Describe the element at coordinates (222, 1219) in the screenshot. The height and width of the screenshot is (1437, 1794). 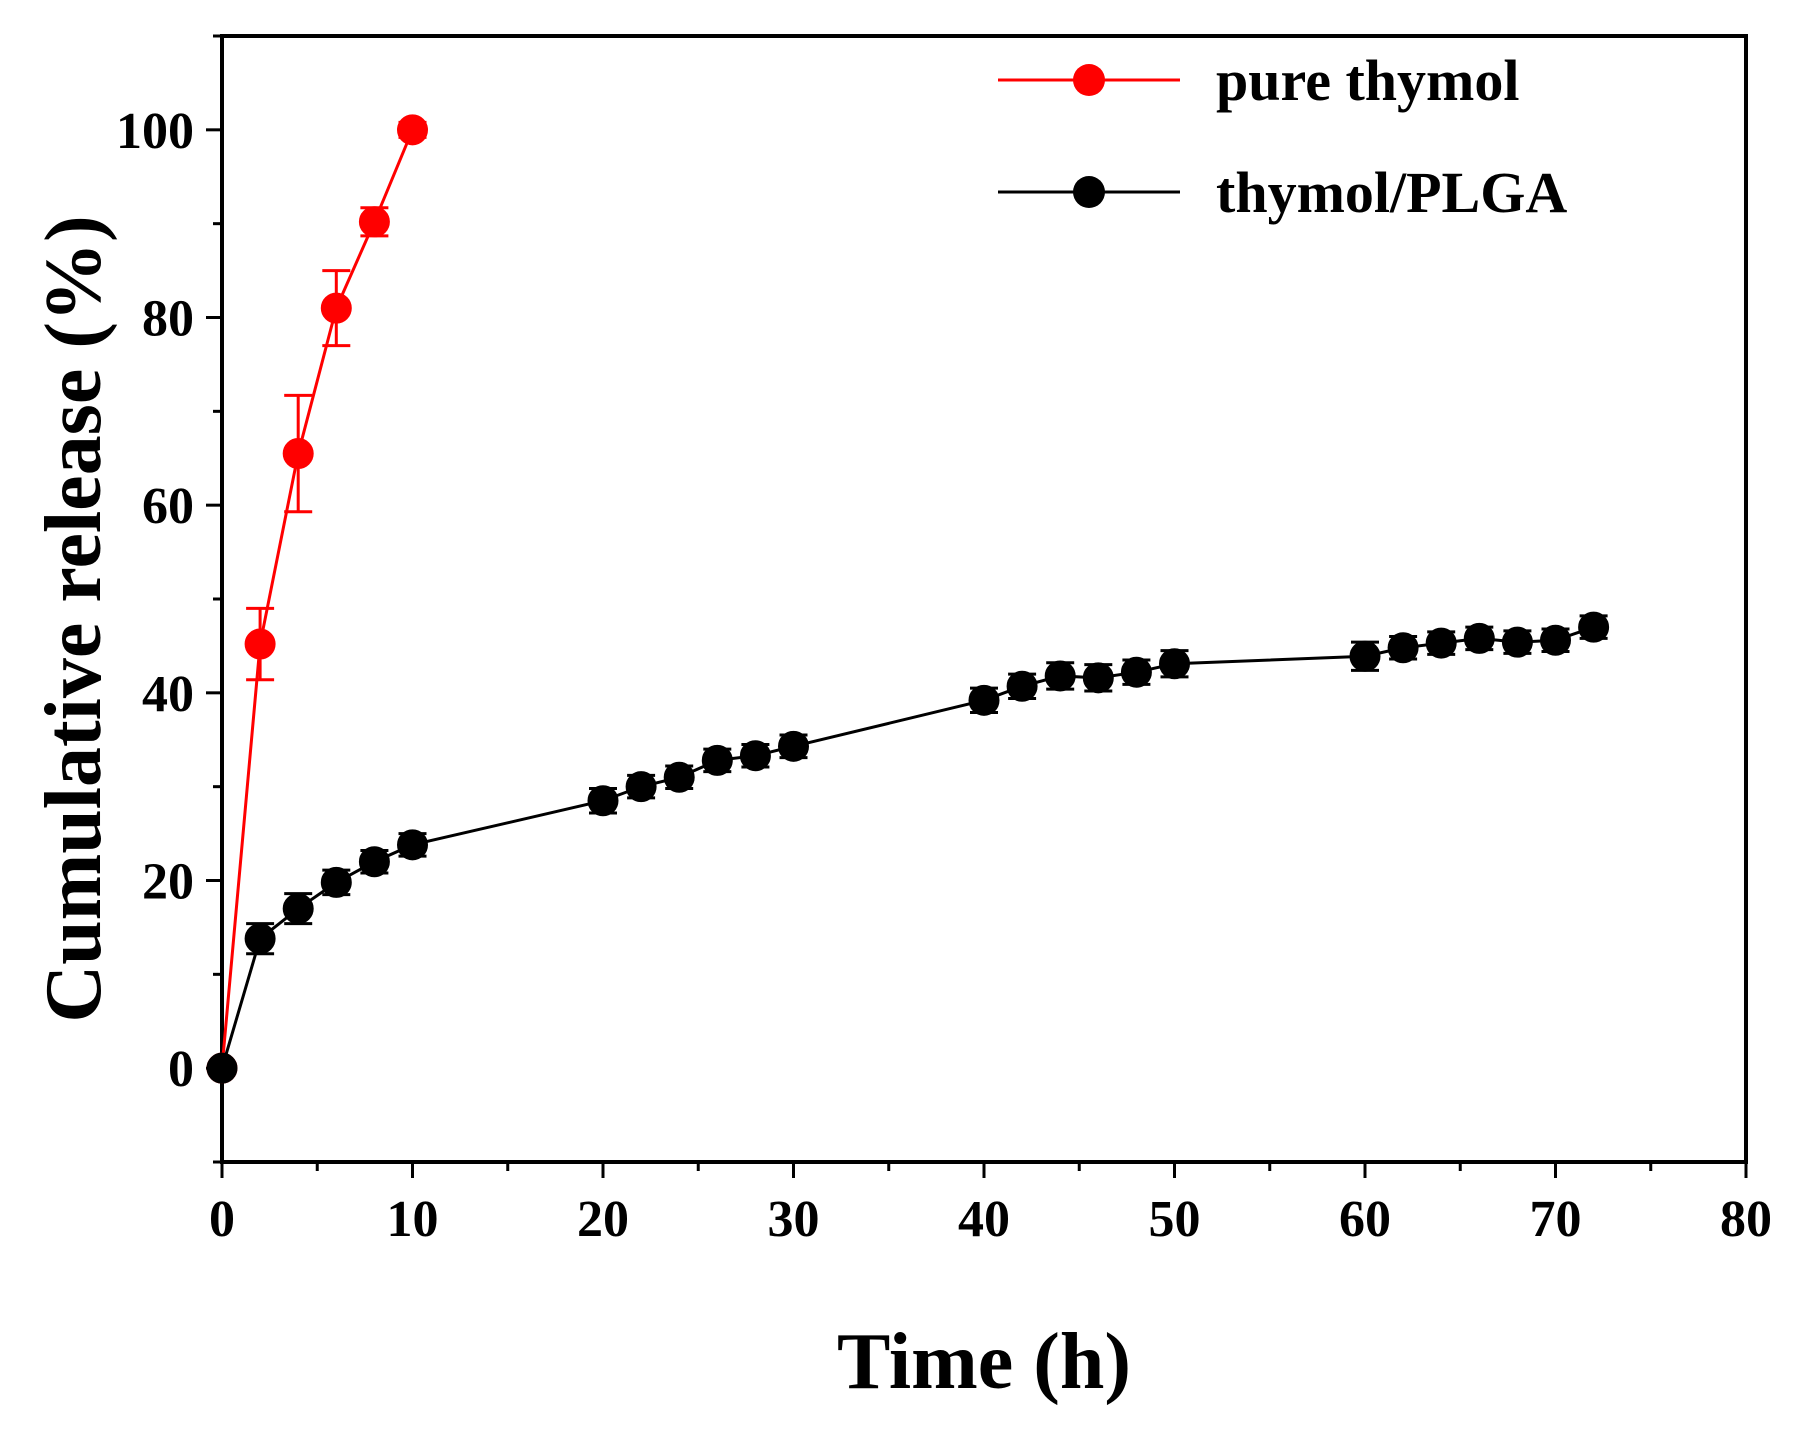
I see `x-tick-label: 0` at that location.